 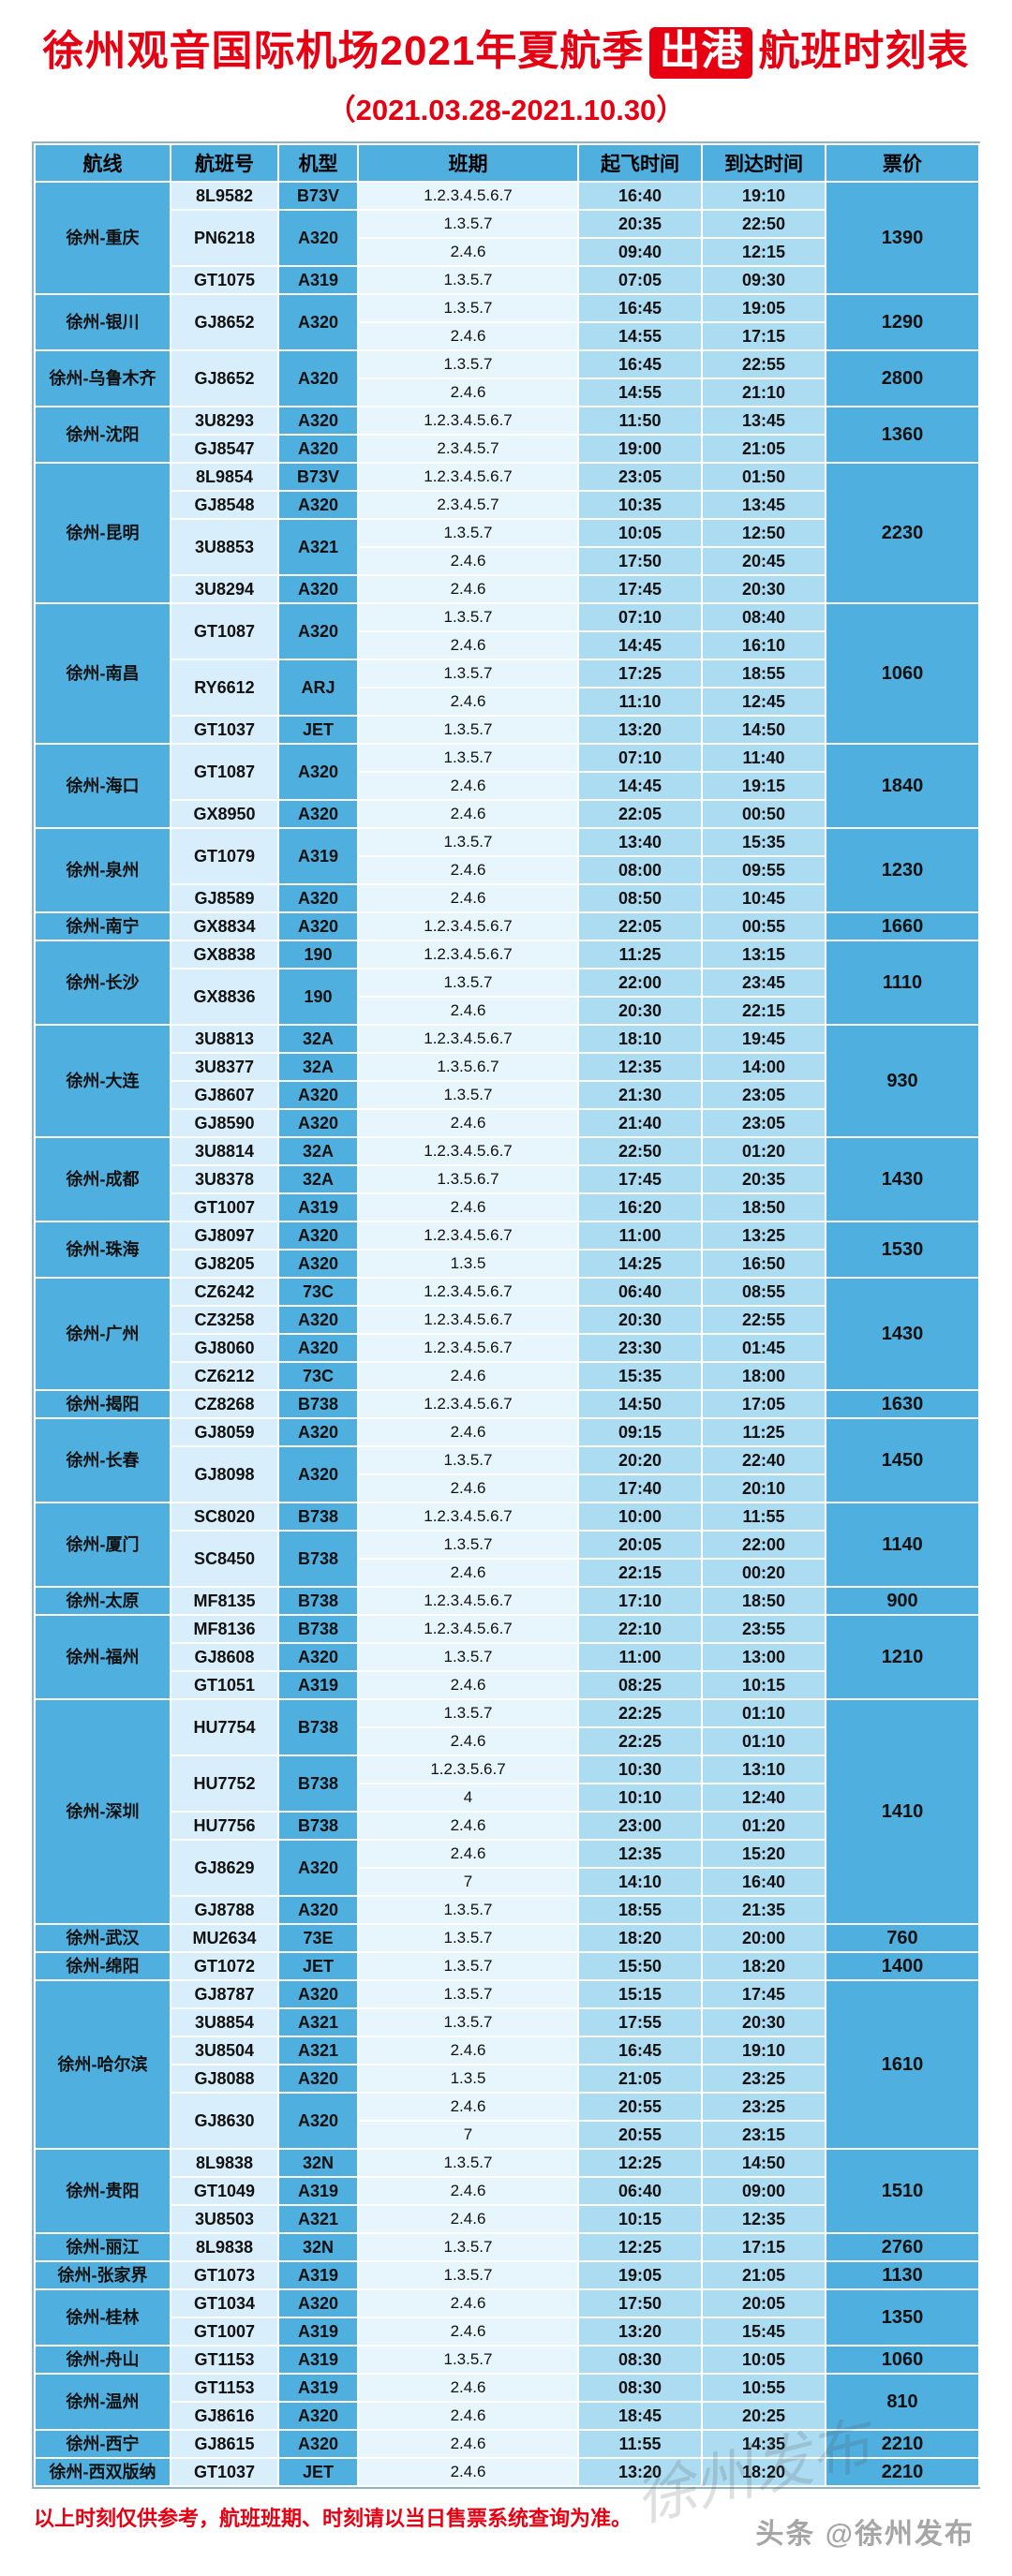 What do you see at coordinates (640, 195) in the screenshot?
I see `departure-time-cell: 16:40` at bounding box center [640, 195].